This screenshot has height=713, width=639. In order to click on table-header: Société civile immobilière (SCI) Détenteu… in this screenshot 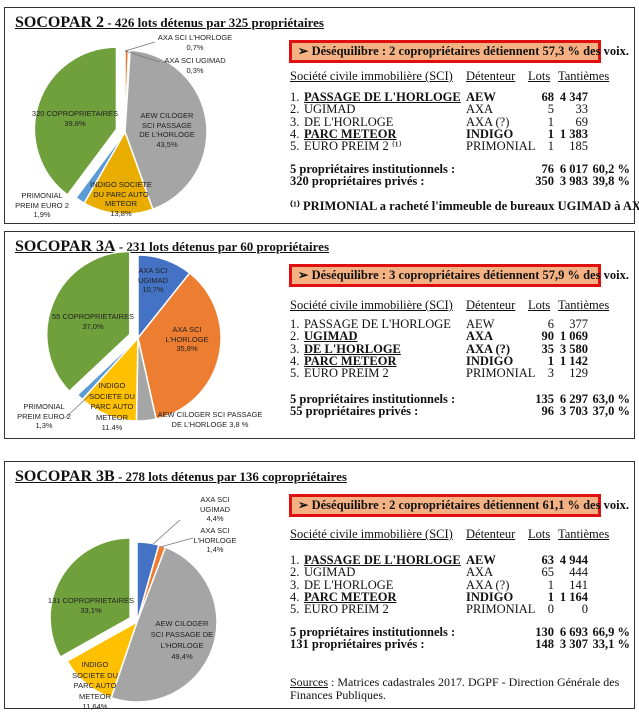, I will do `click(460, 77)`.